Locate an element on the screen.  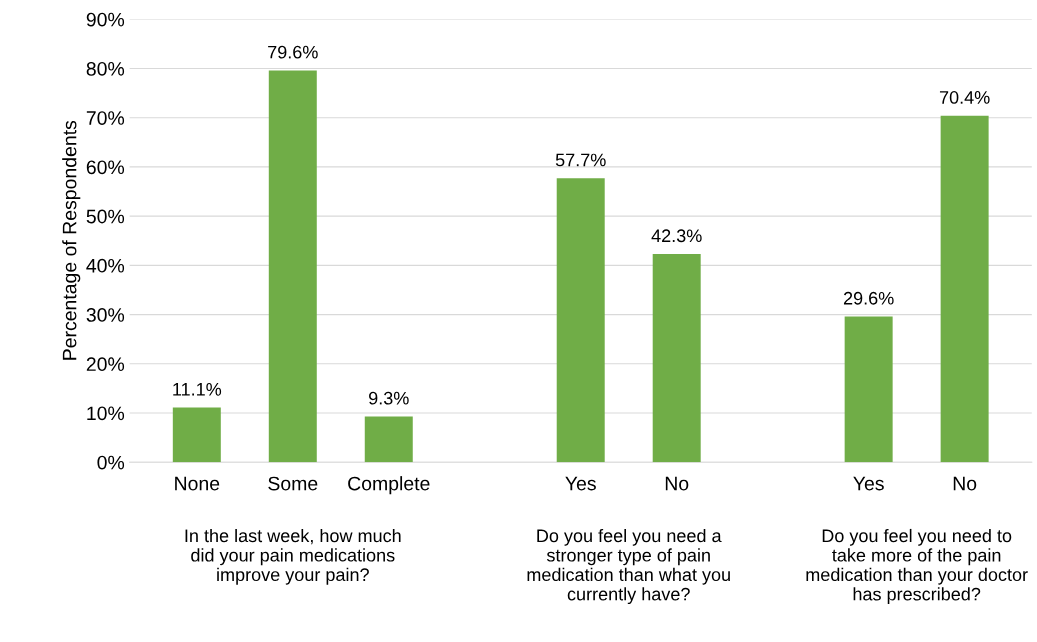
text: In the last week, how much did your pain medications improve your pain? is located at coordinates (293, 556).